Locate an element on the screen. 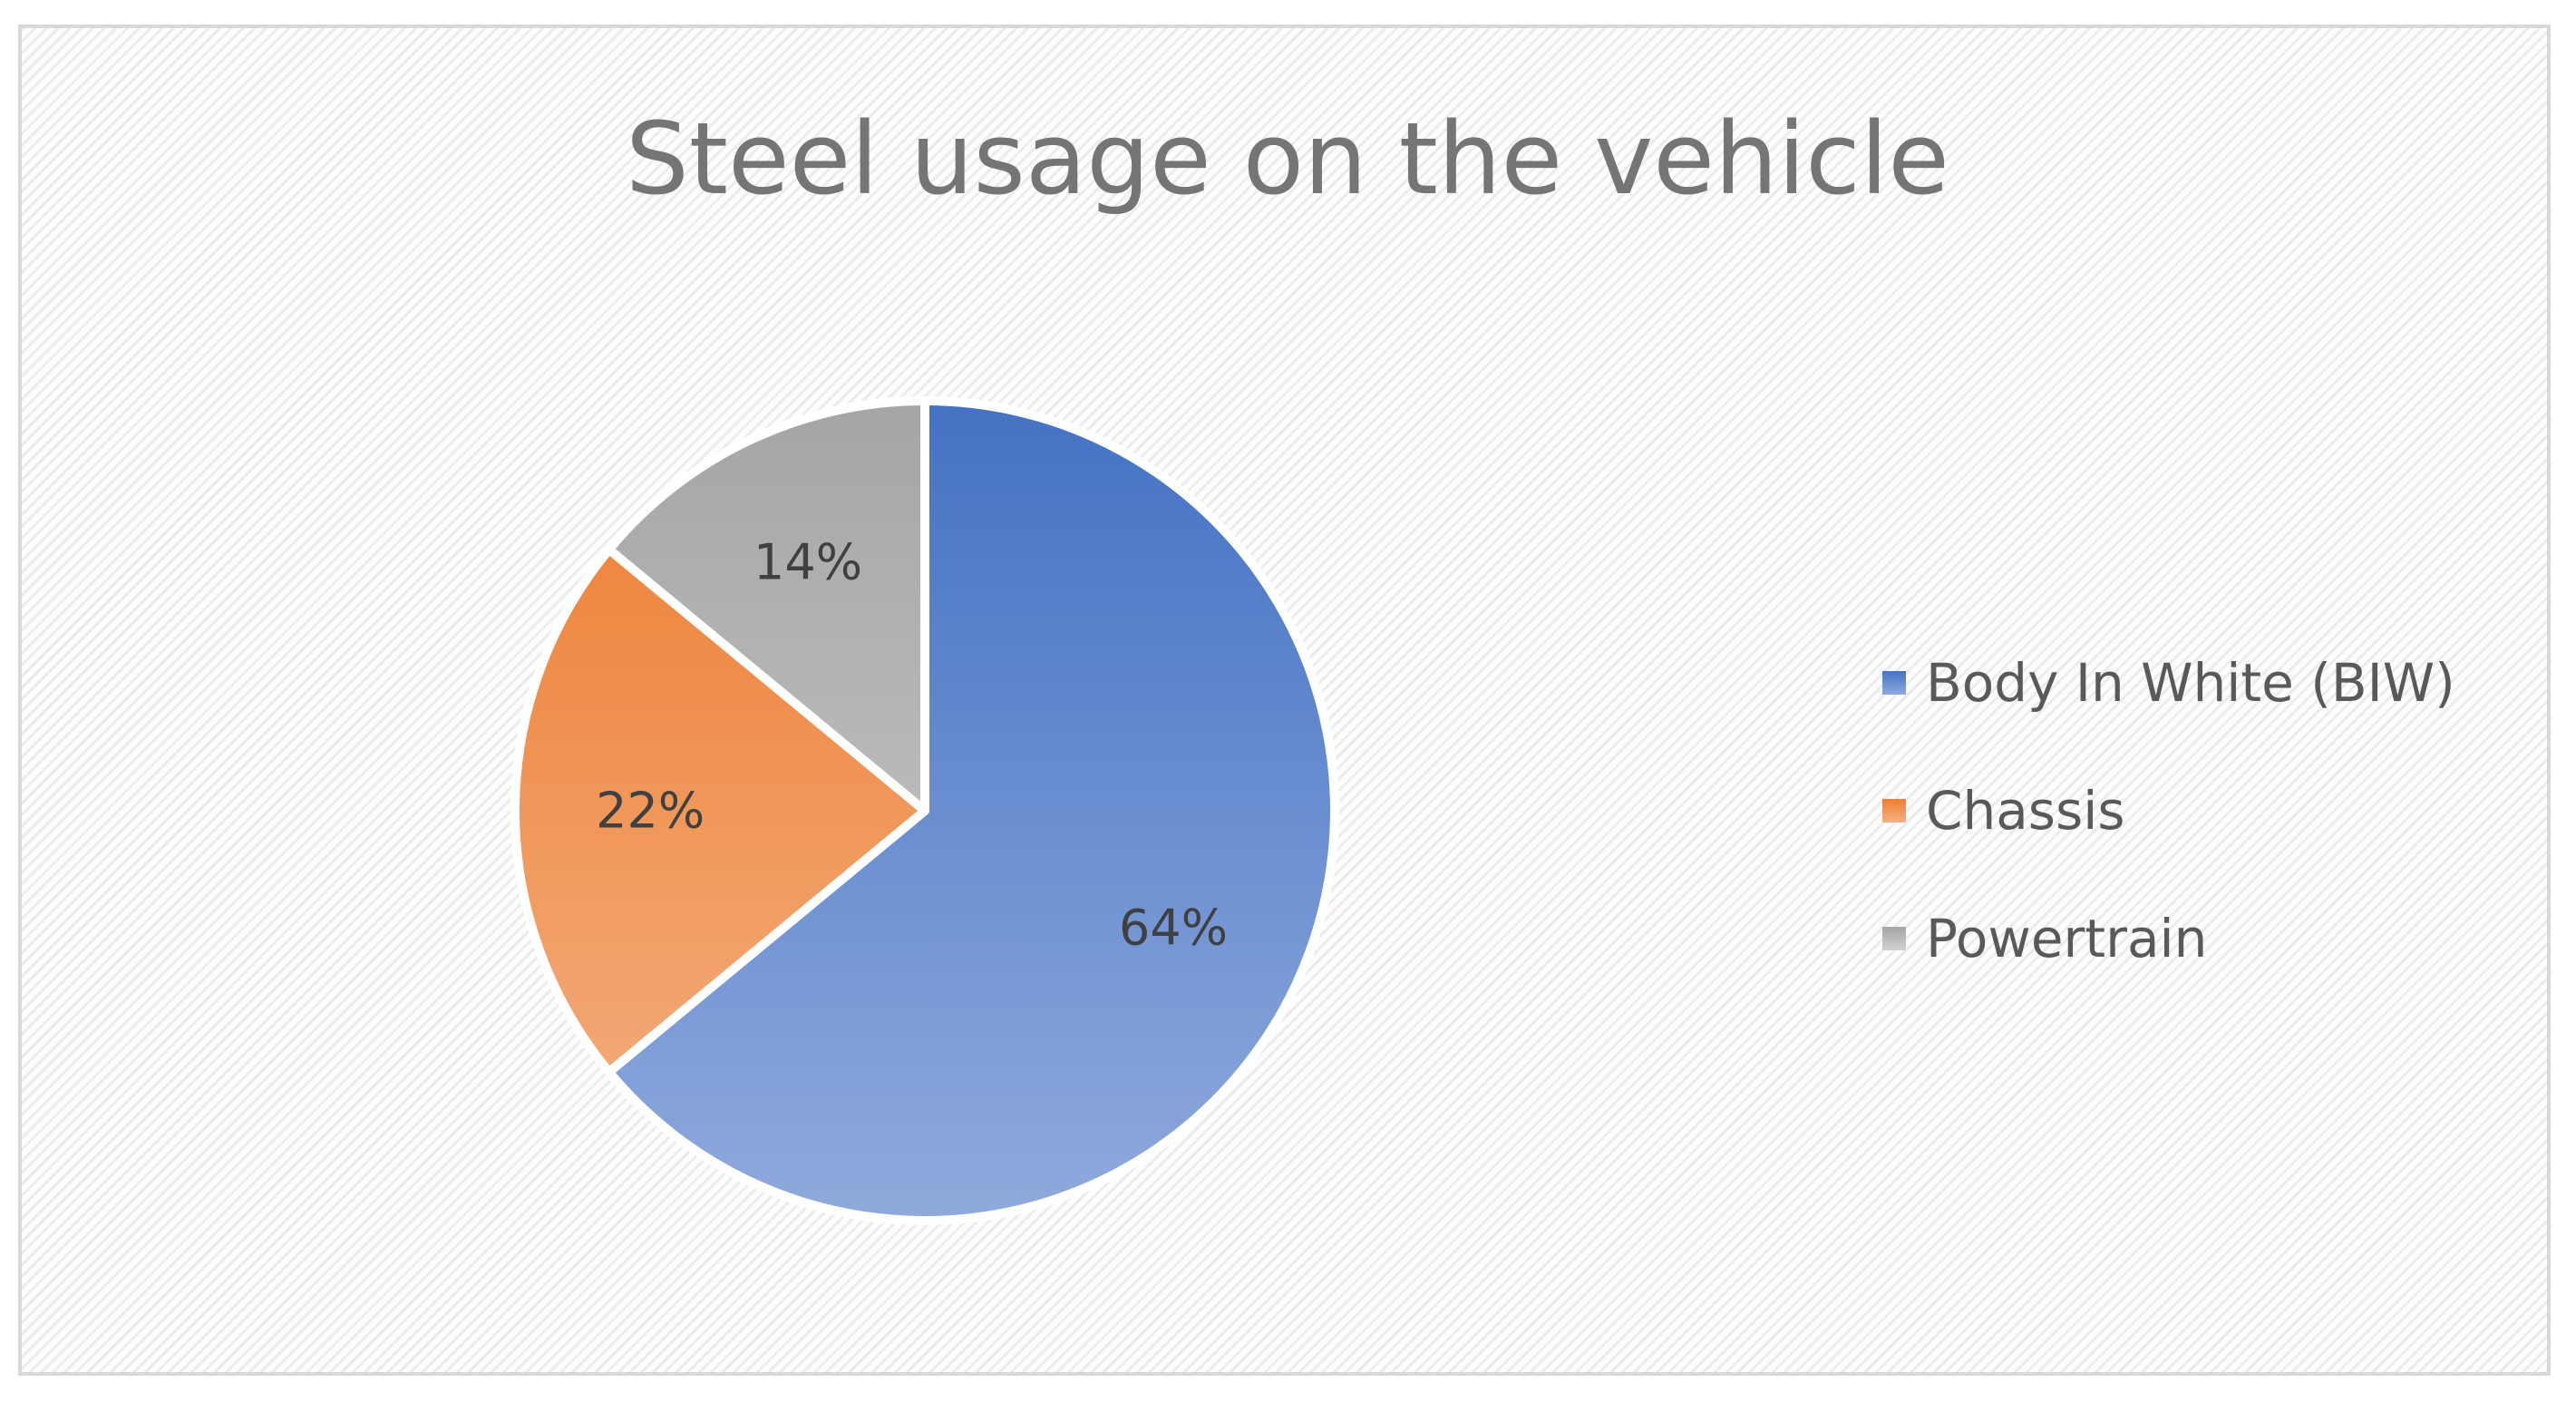  legend-swatch-powertrain is located at coordinates (1894, 939).